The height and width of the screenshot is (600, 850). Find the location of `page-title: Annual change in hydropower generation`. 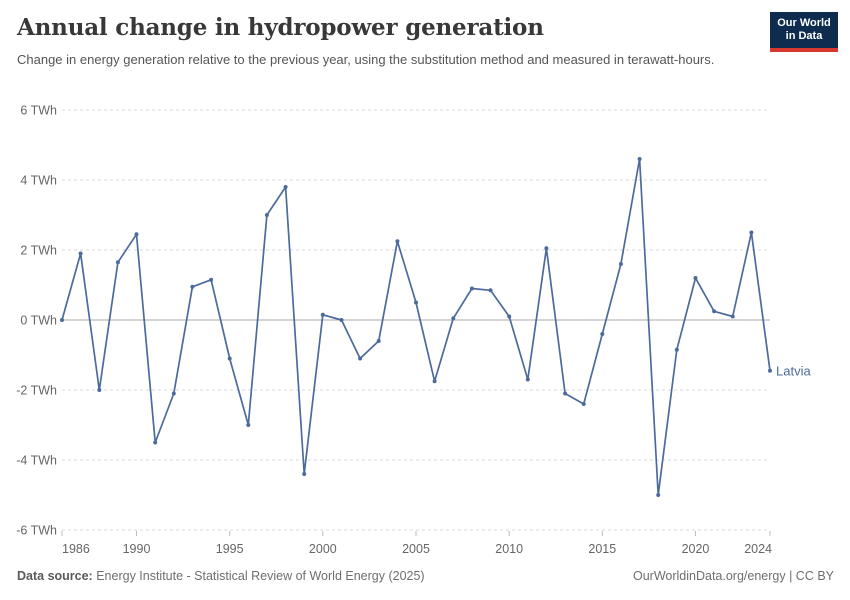

page-title: Annual change in hydropower generation is located at coordinates (280, 27).